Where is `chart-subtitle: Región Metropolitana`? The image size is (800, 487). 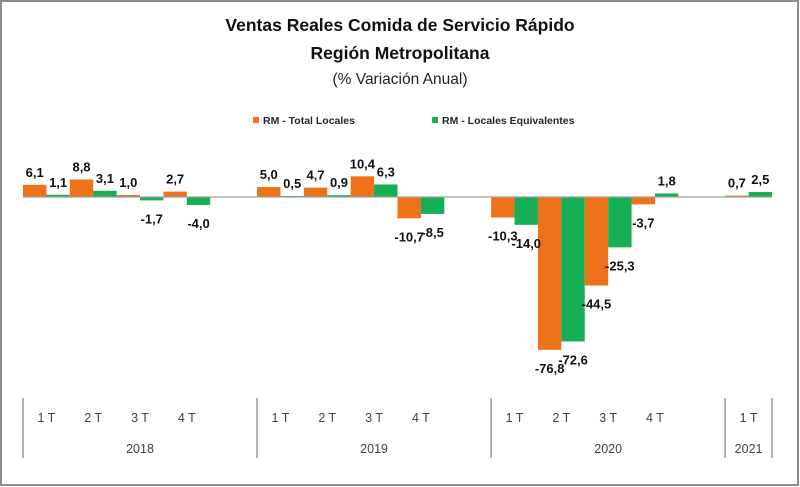
chart-subtitle: Región Metropolitana is located at coordinates (400, 53).